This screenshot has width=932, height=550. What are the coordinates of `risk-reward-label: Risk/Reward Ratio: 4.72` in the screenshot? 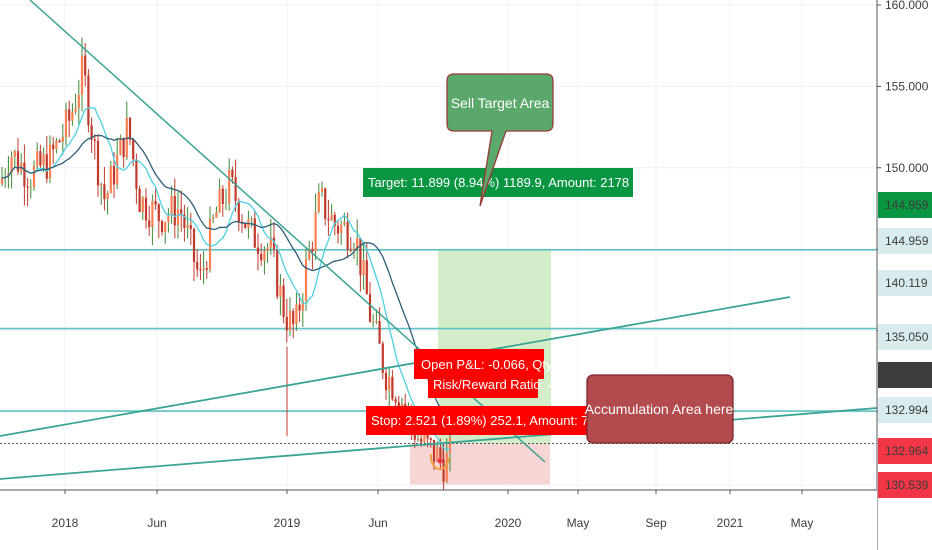 It's located at (503, 384).